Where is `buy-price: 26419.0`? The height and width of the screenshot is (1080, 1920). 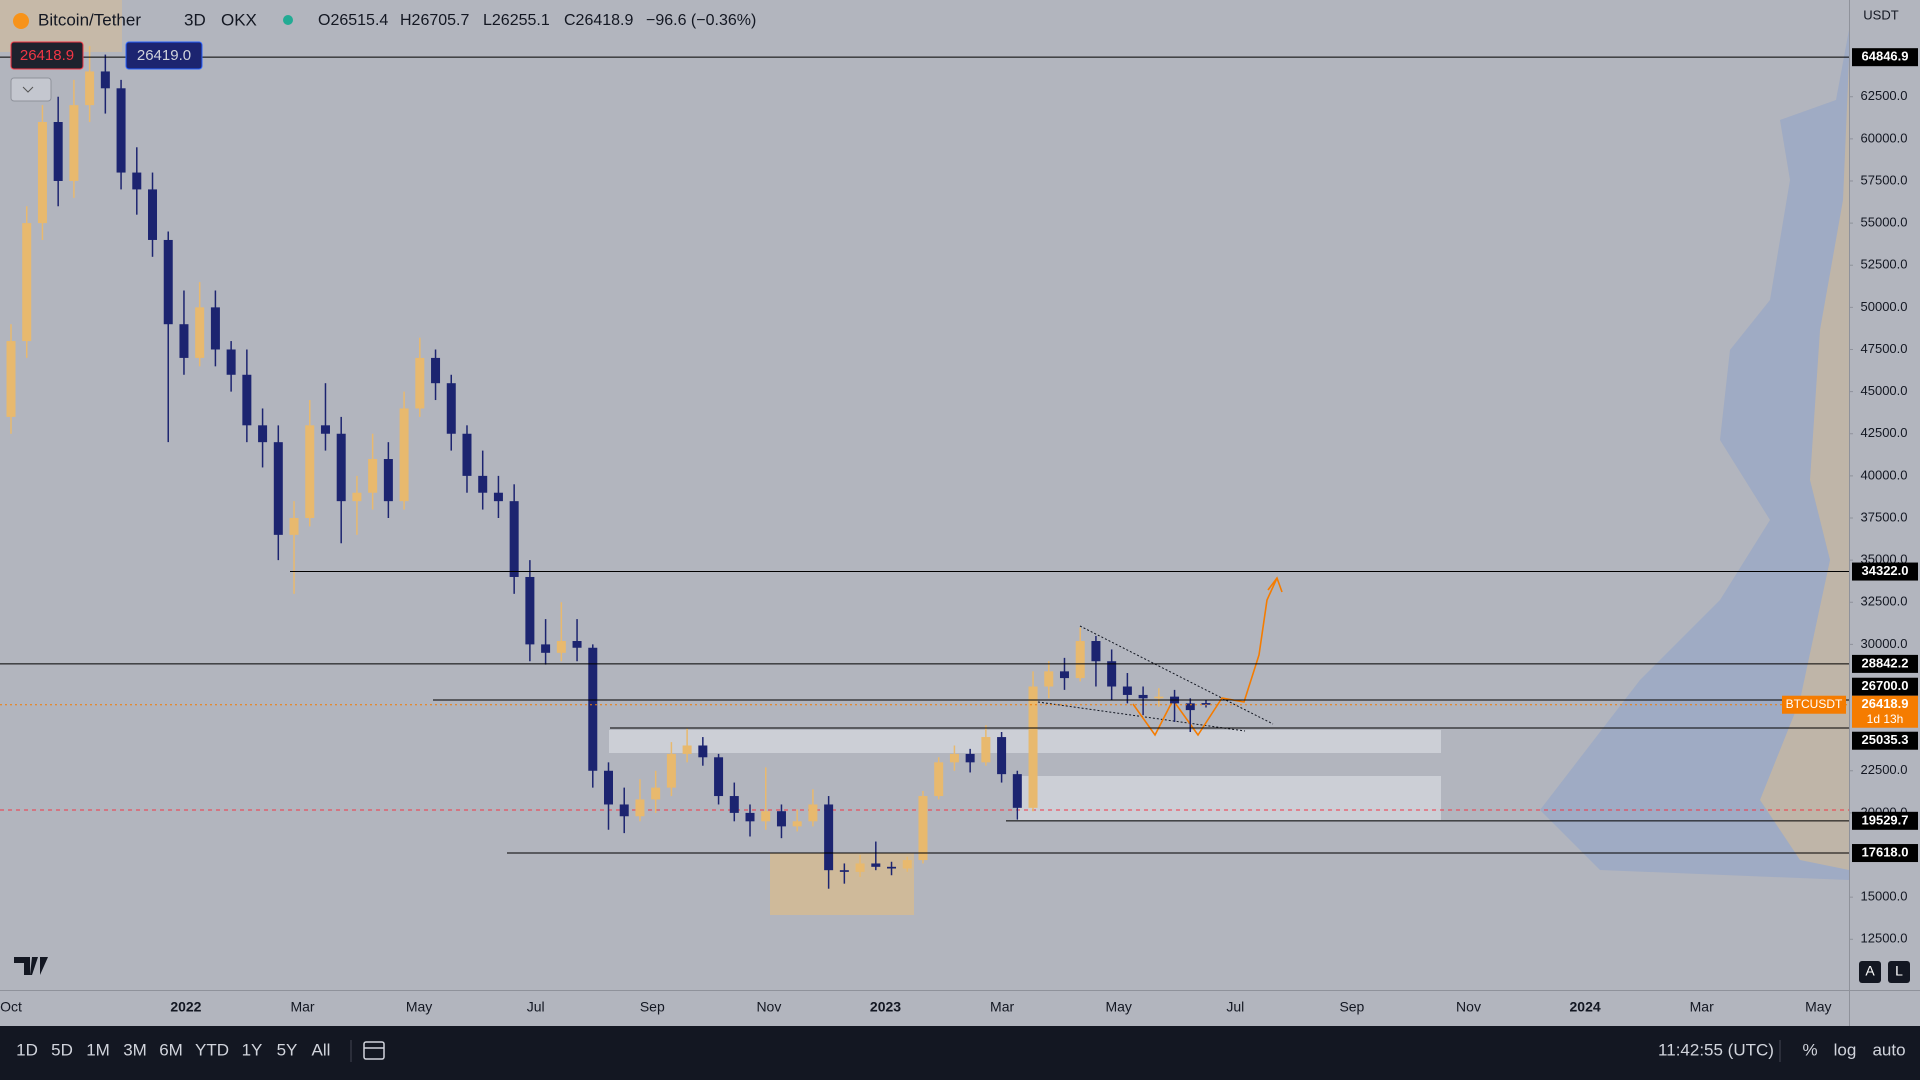
buy-price: 26419.0 is located at coordinates (164, 55).